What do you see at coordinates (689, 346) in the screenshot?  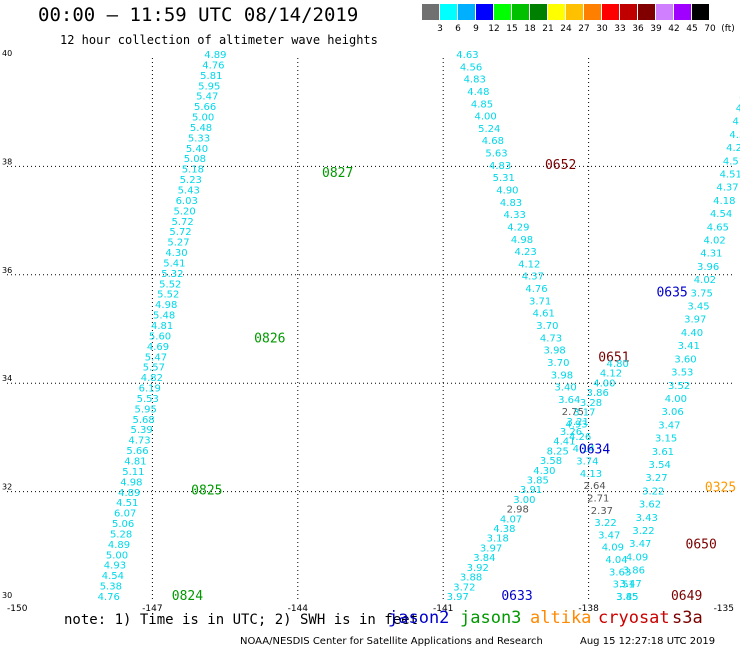 I see `wave-height-value: 3.41` at bounding box center [689, 346].